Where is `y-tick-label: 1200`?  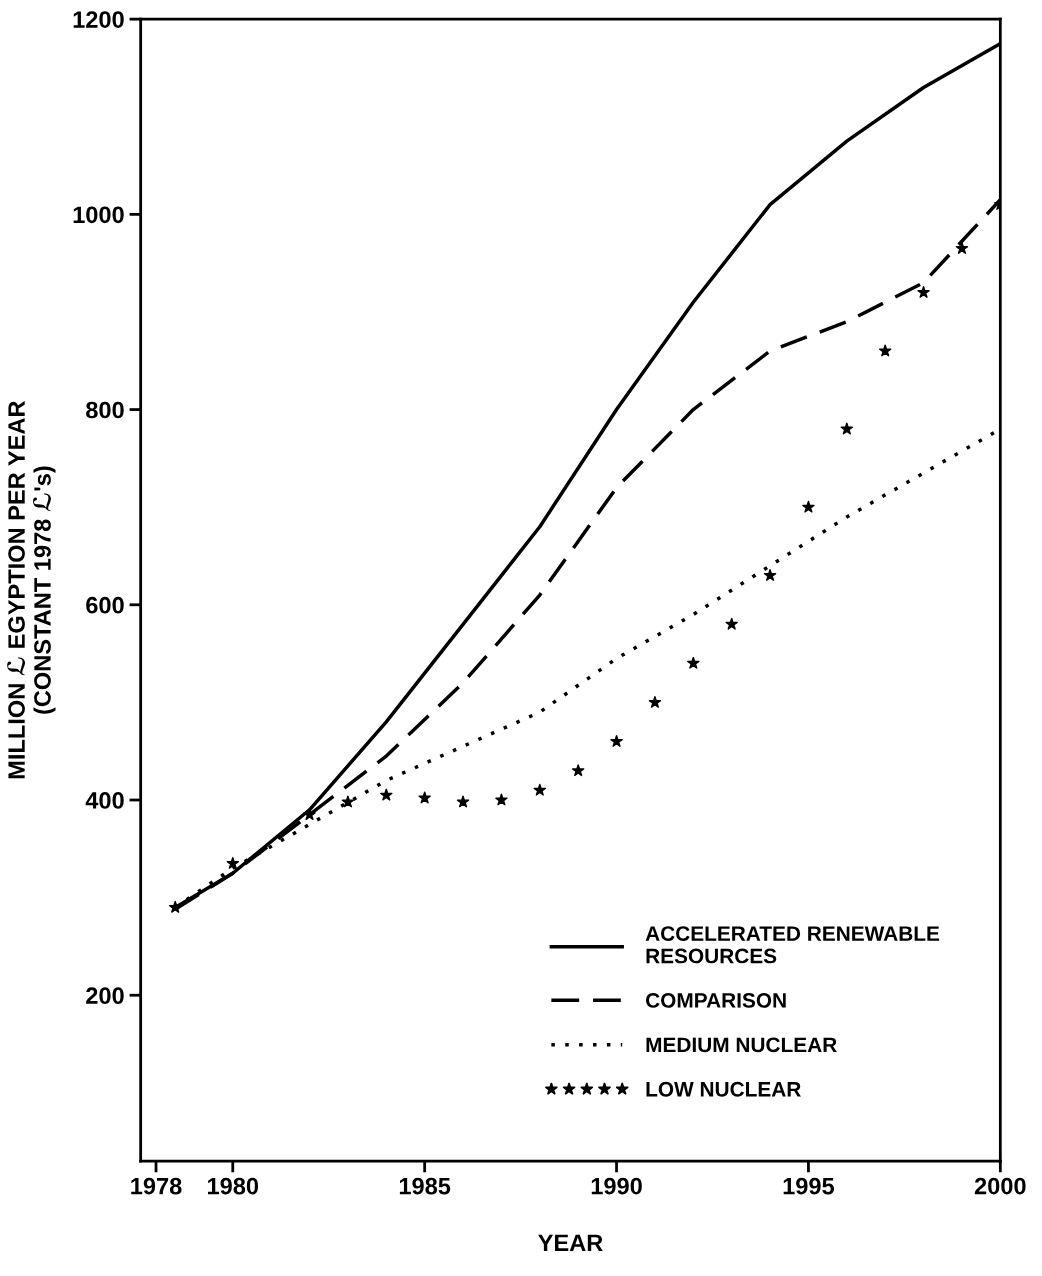 y-tick-label: 1200 is located at coordinates (98, 19).